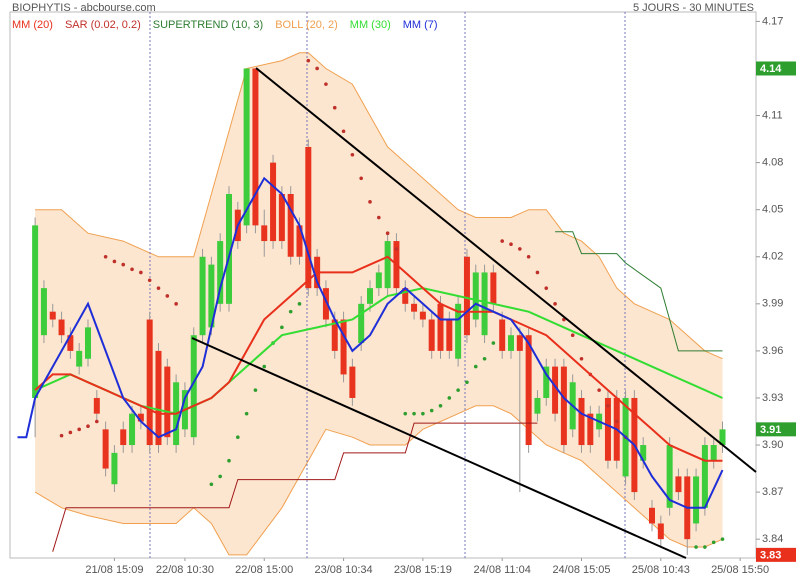  I want to click on x-tick-label: 24/08 11:04, so click(502, 570).